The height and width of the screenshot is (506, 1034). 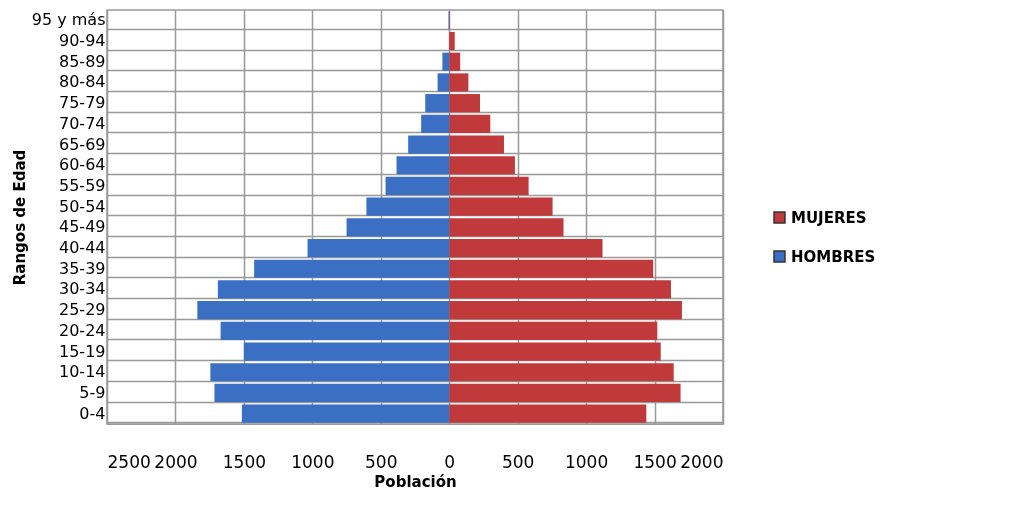 I want to click on y-tick-label: 0-4, so click(x=92, y=413).